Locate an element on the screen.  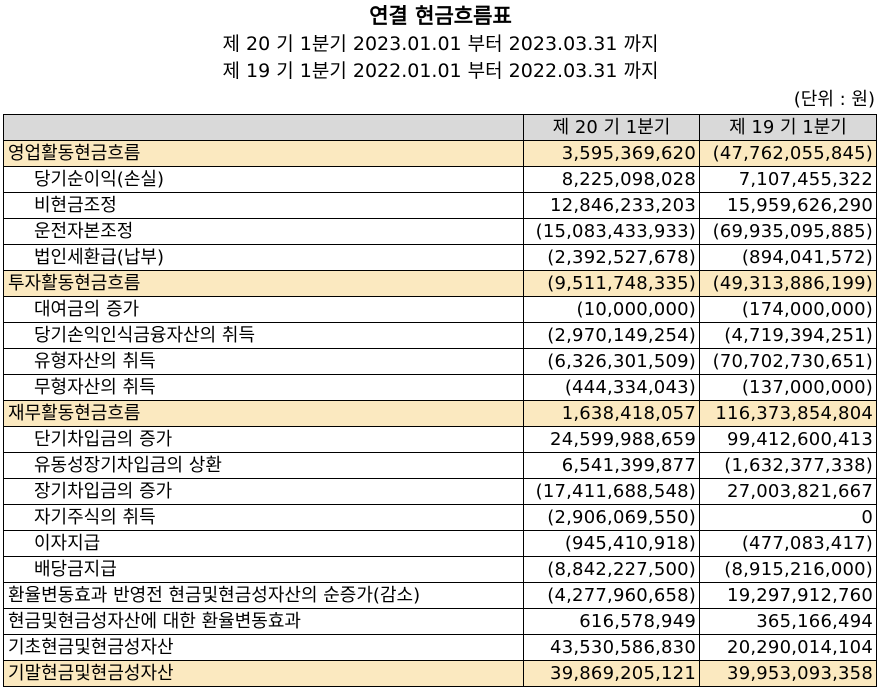
table-row: 유동성장기차입금의 상환 6,541,399,877 (1,632,377,338) is located at coordinates (440, 465).